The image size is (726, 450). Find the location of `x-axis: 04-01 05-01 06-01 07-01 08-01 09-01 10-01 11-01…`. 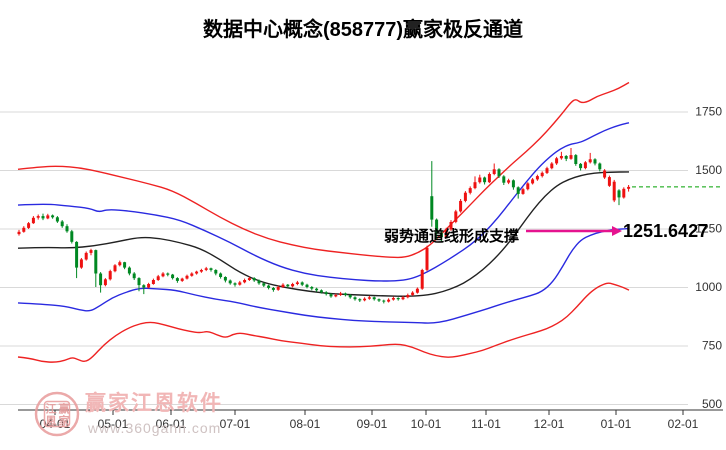

x-axis: 04-01 05-01 06-01 07-01 08-01 09-01 10-01 11-01… is located at coordinates (370, 420).